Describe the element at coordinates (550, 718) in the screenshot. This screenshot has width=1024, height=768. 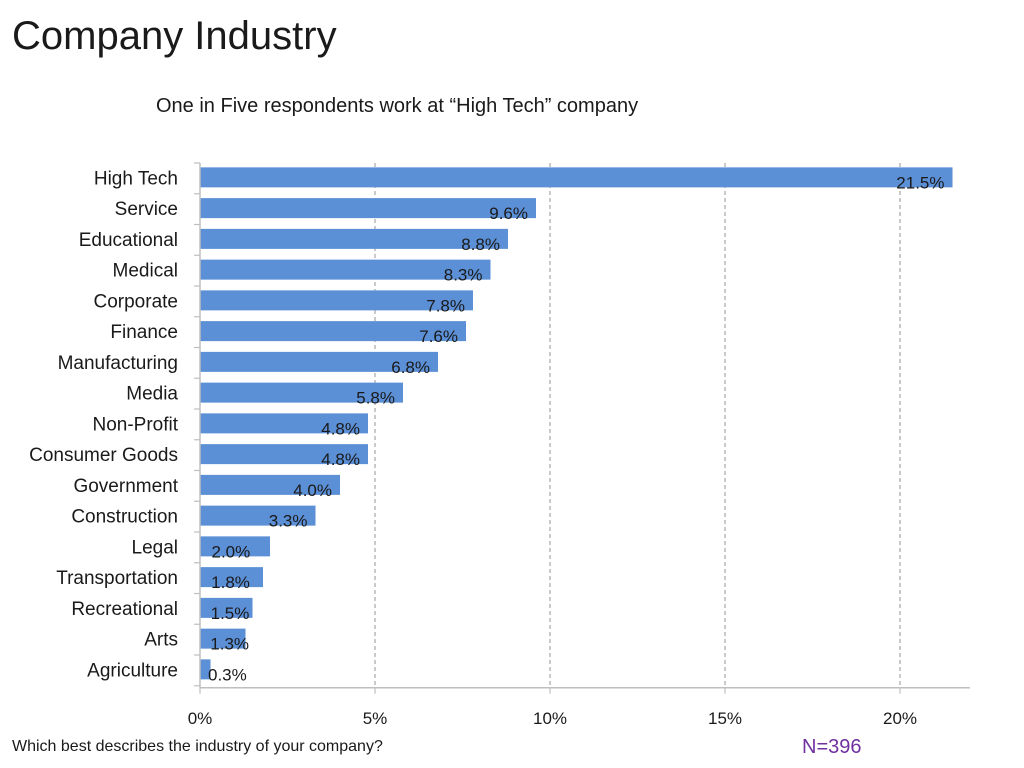
I see `x-tick-label: 10%` at that location.